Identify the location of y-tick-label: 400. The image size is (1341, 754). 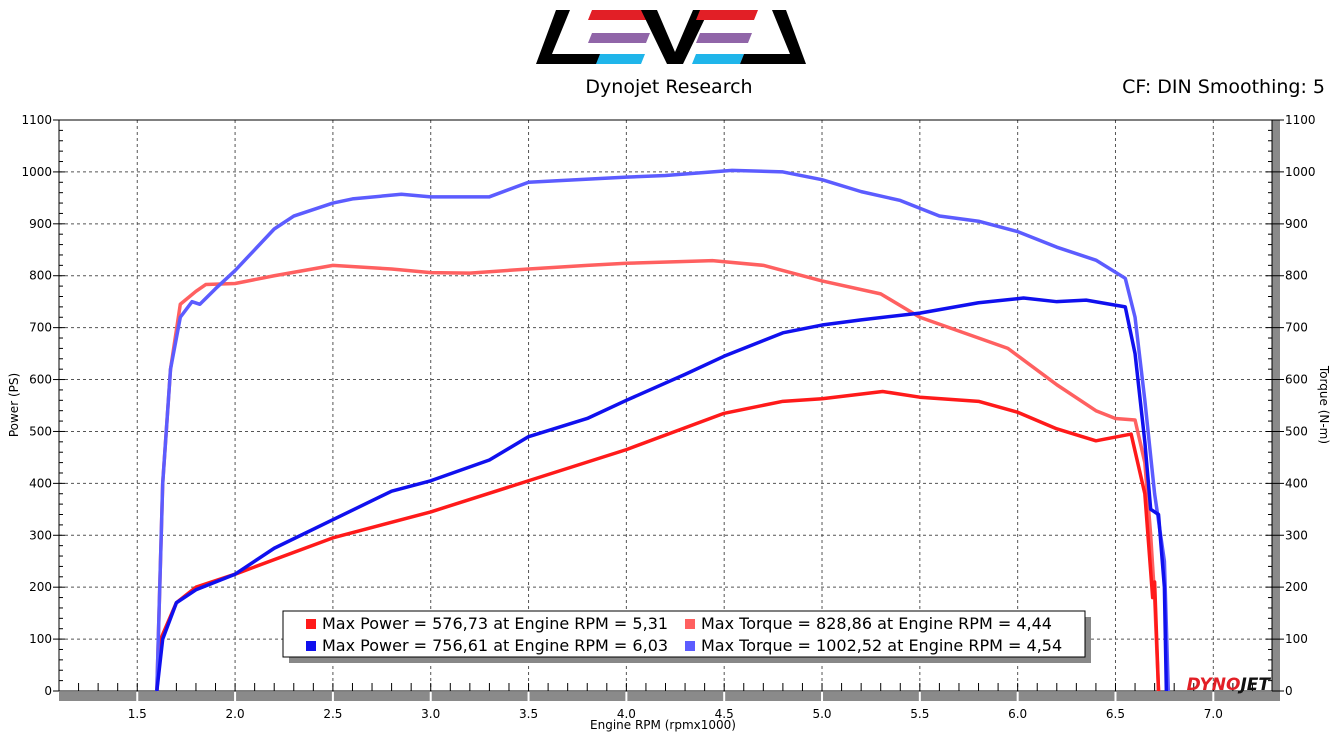
(40, 483).